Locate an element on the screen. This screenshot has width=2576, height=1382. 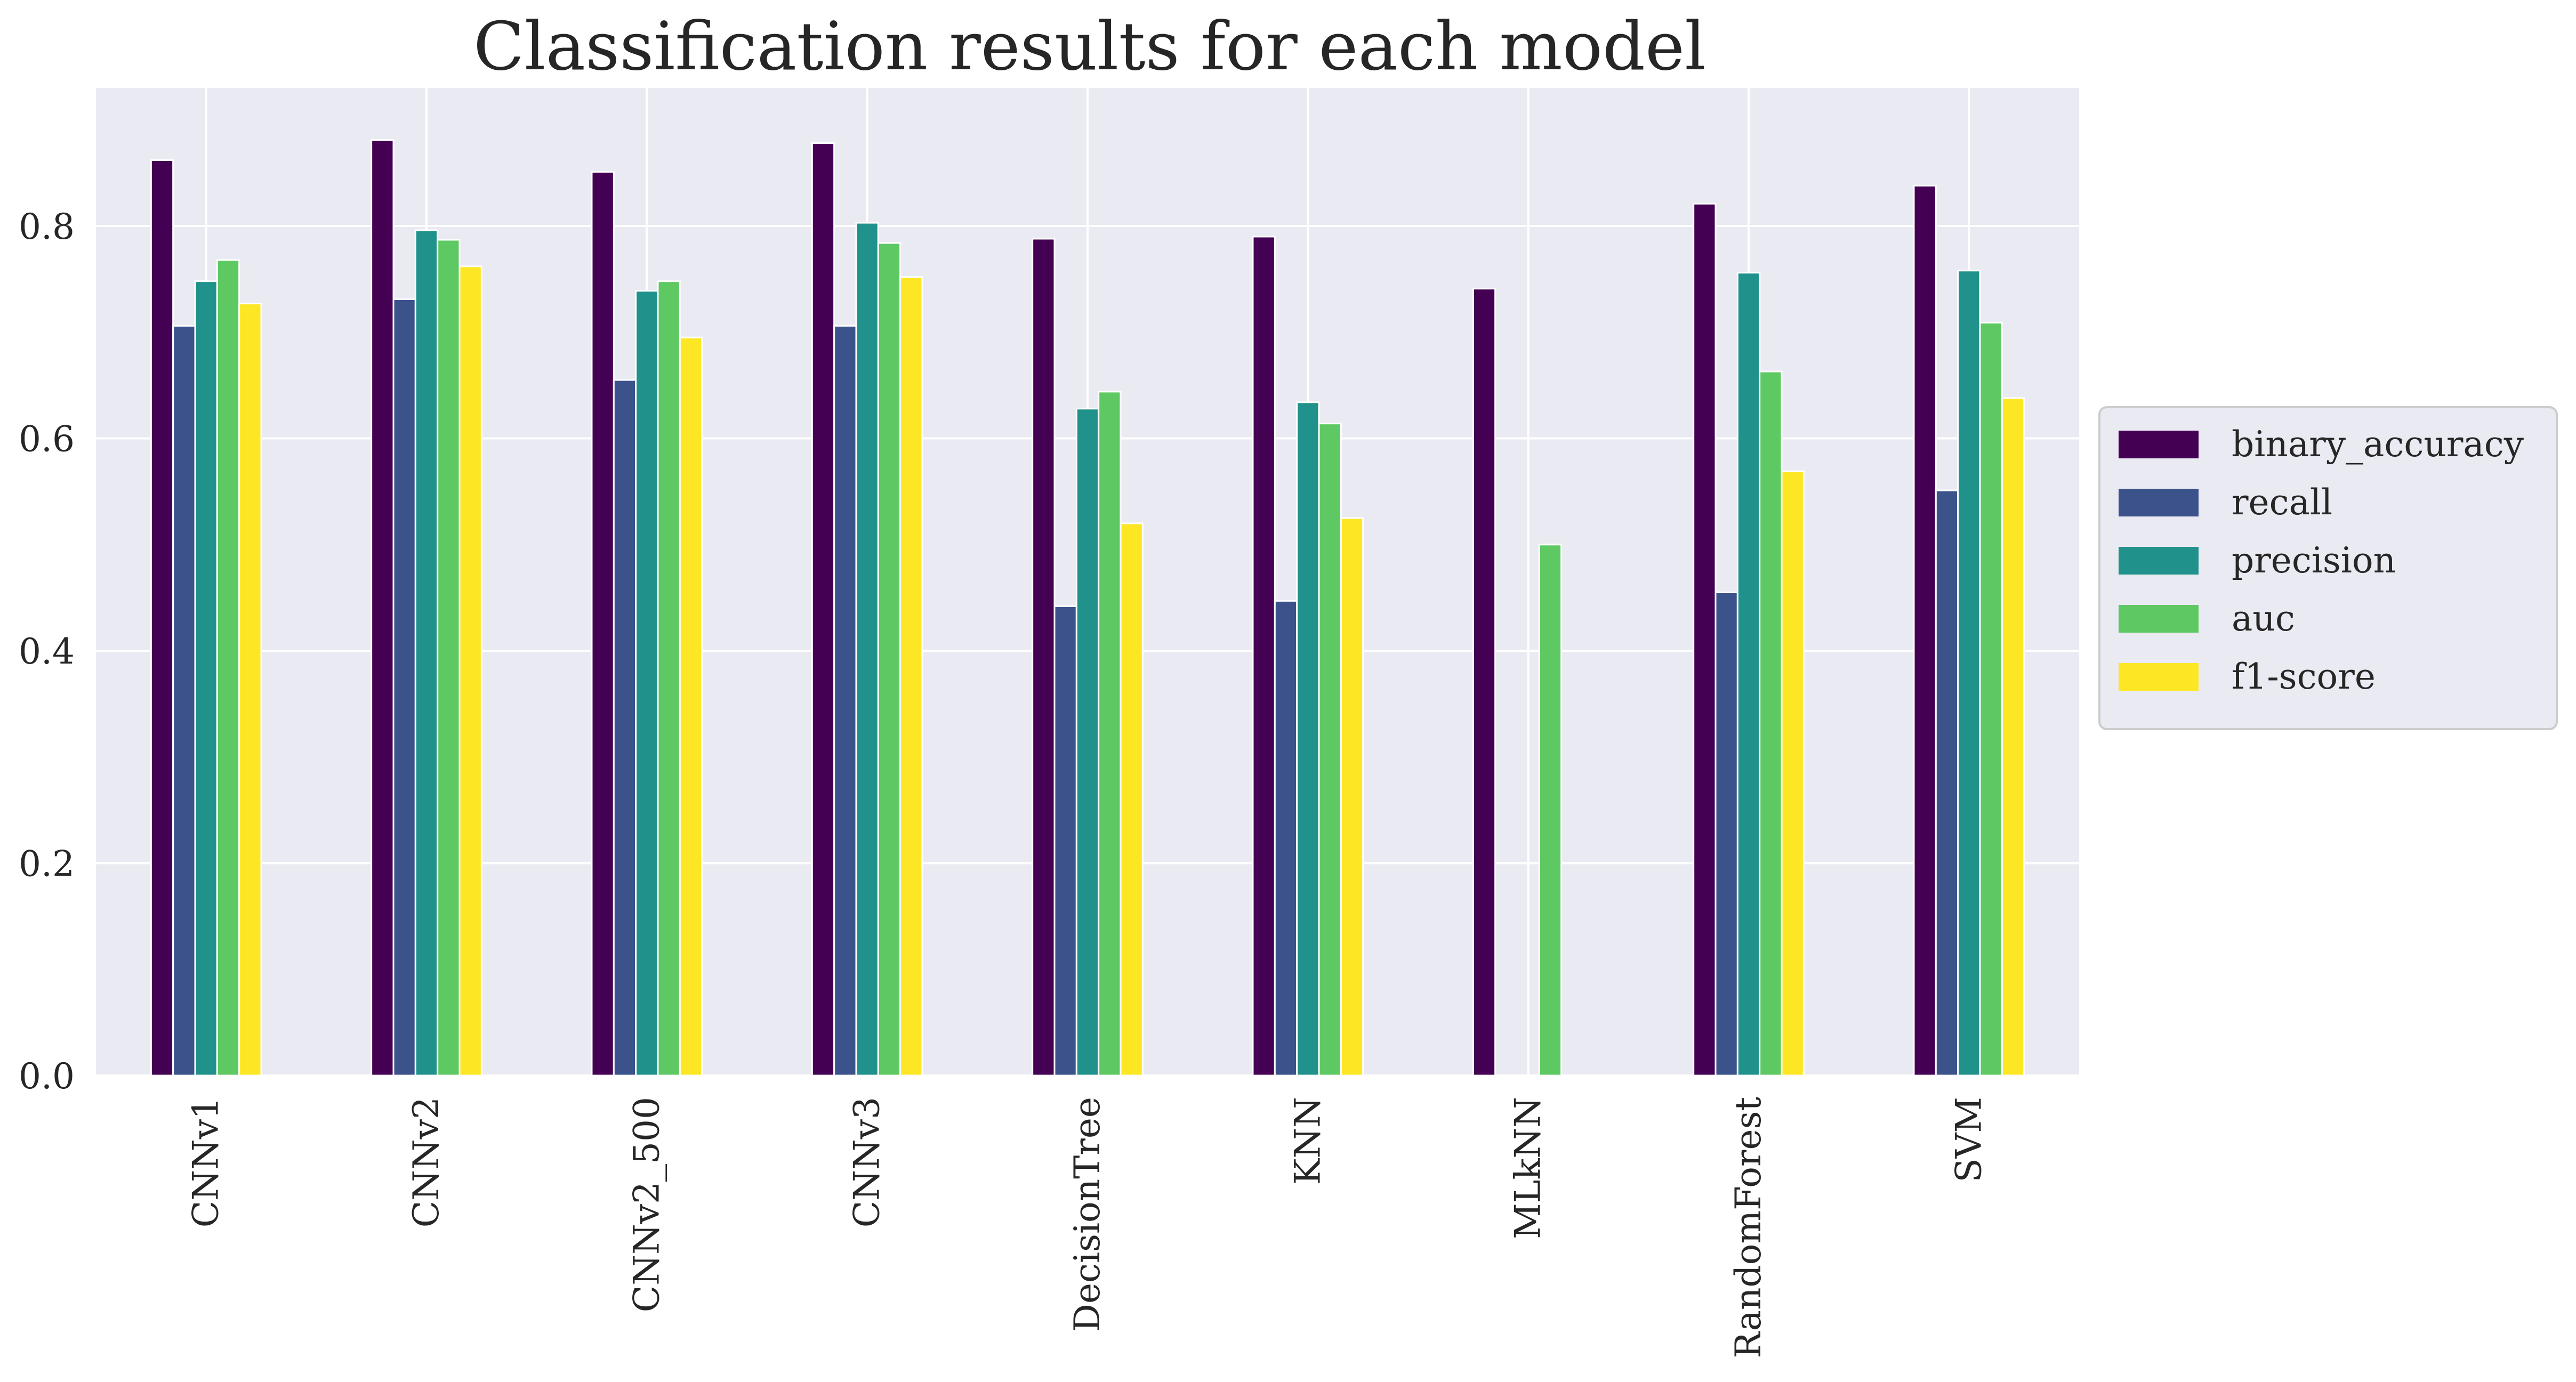
legend-swatch-auc is located at coordinates (2159, 619).